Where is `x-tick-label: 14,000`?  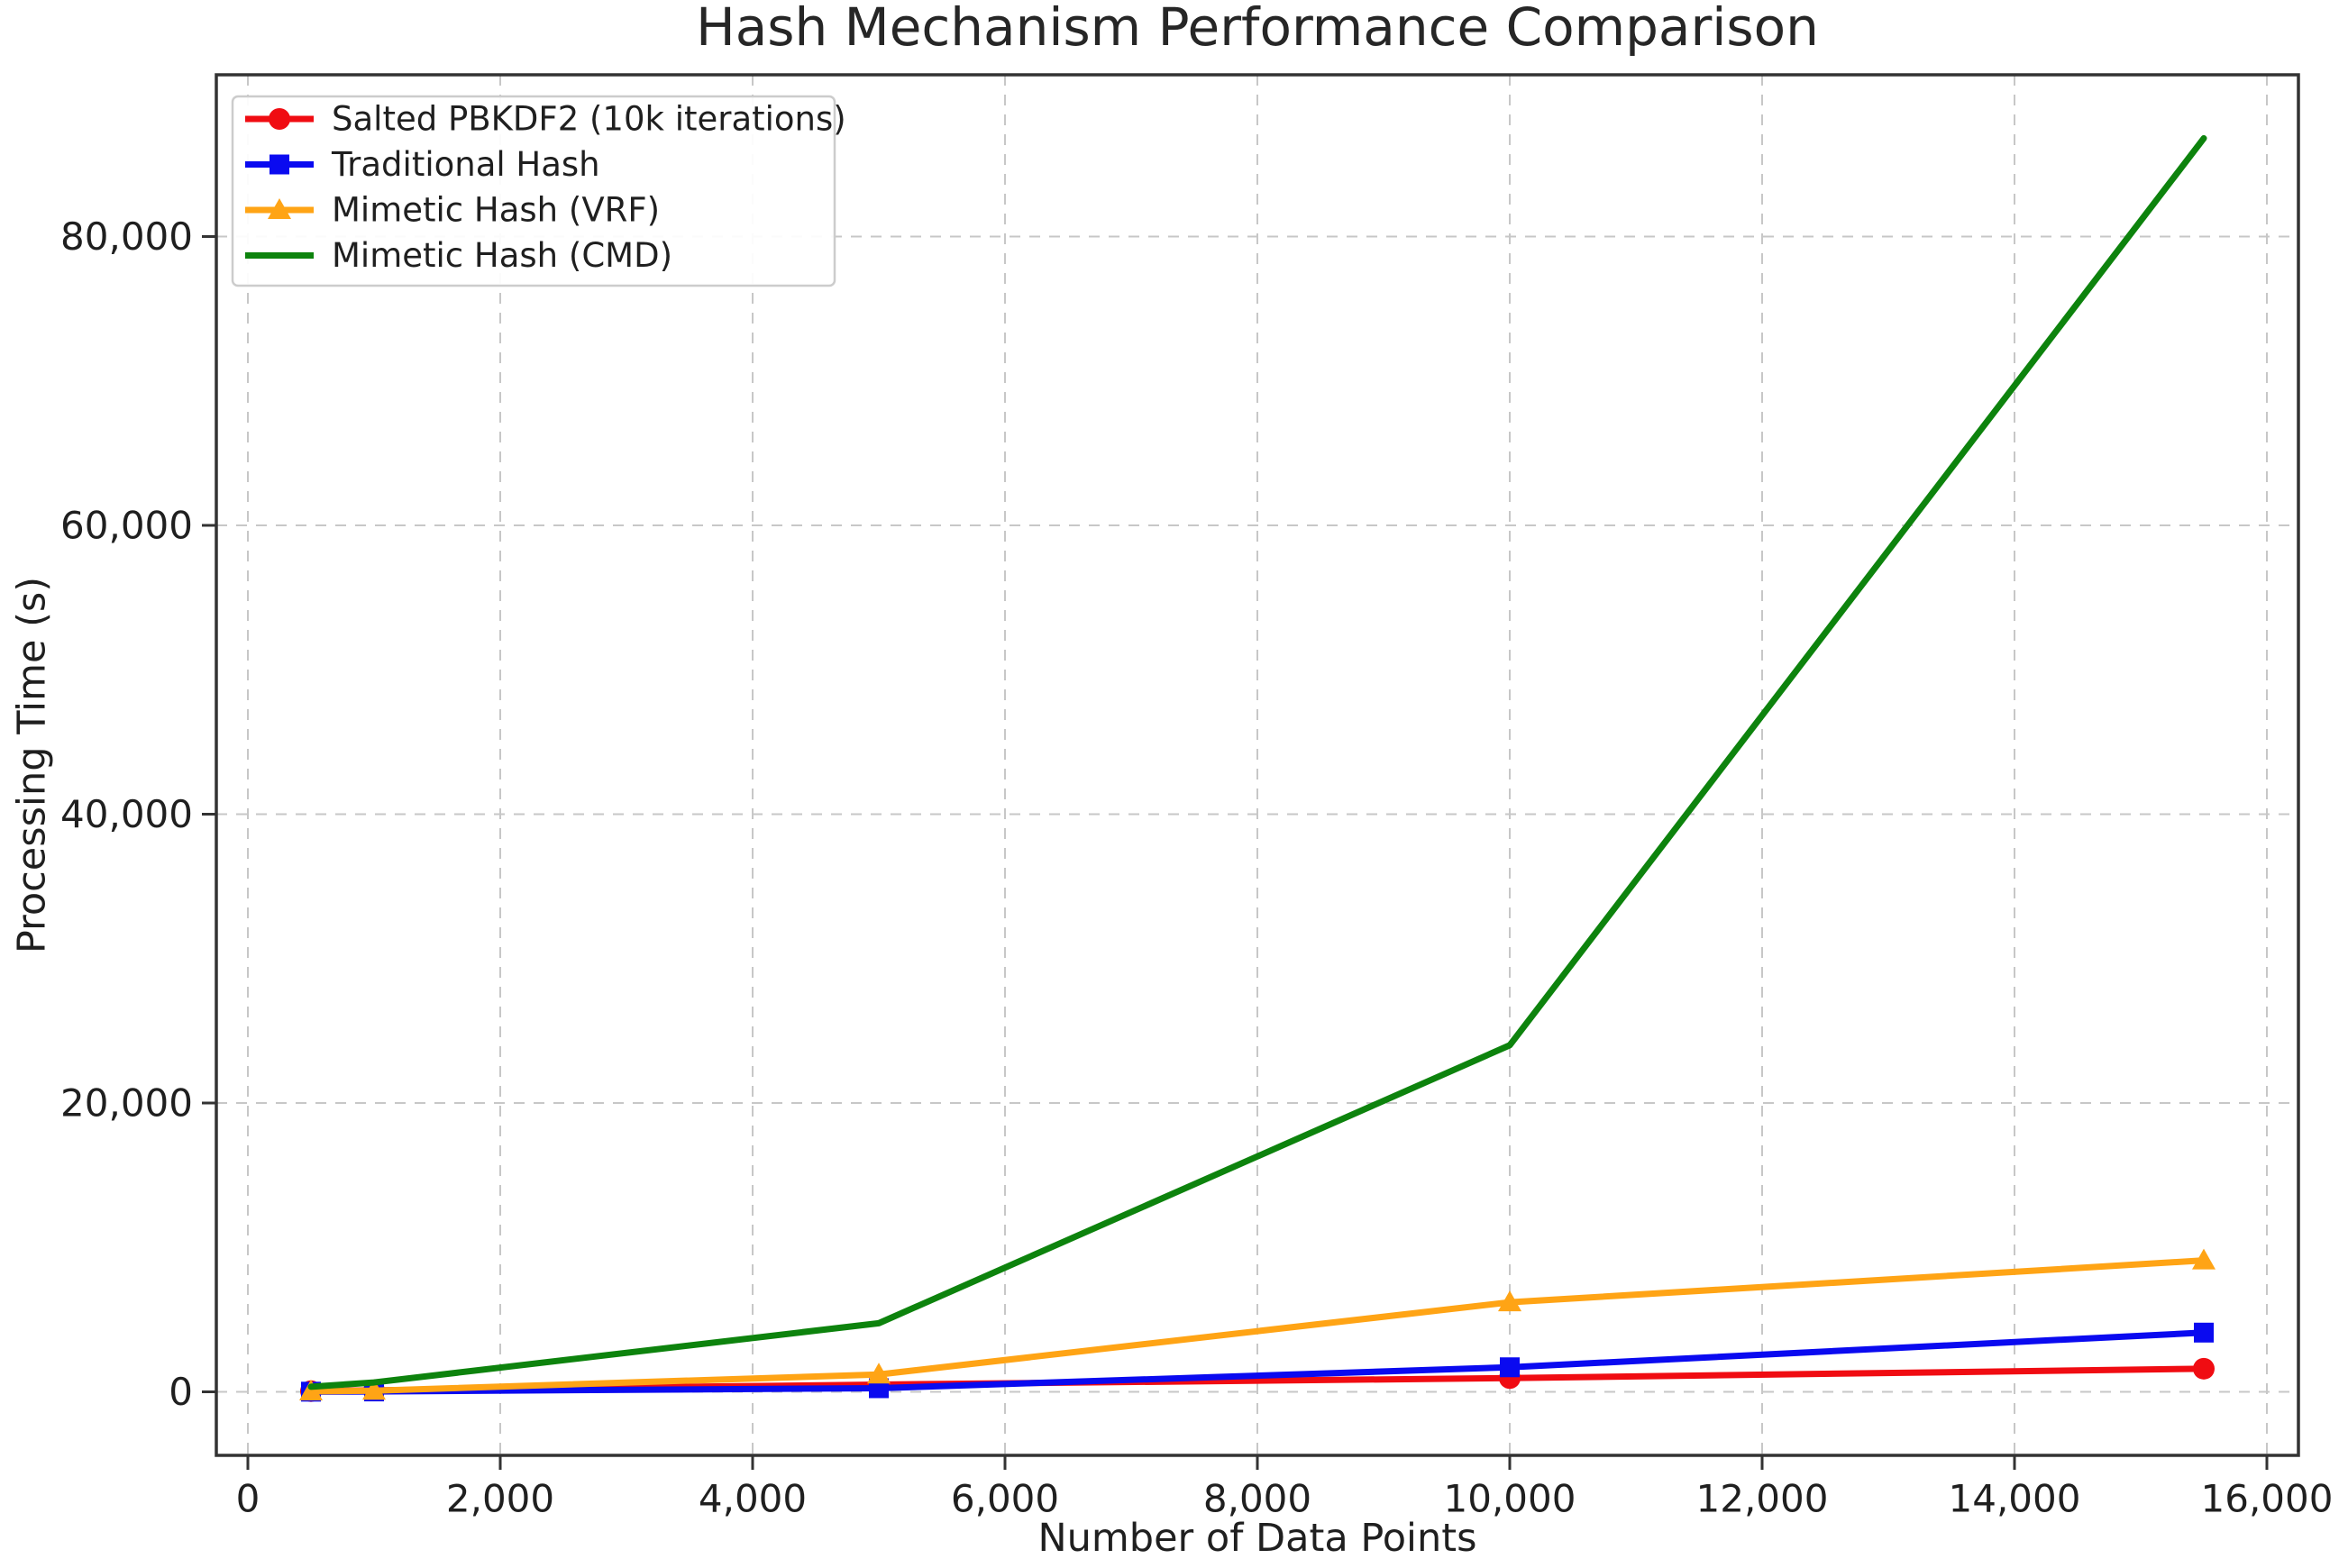
x-tick-label: 14,000 is located at coordinates (2015, 1499).